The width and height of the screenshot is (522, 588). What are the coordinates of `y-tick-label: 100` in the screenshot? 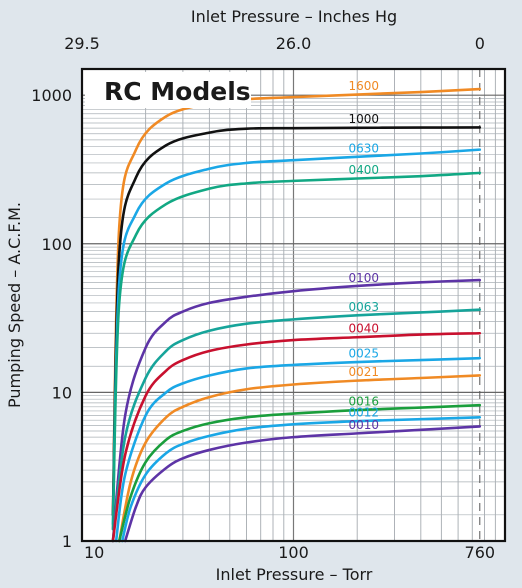 It's located at (56, 244).